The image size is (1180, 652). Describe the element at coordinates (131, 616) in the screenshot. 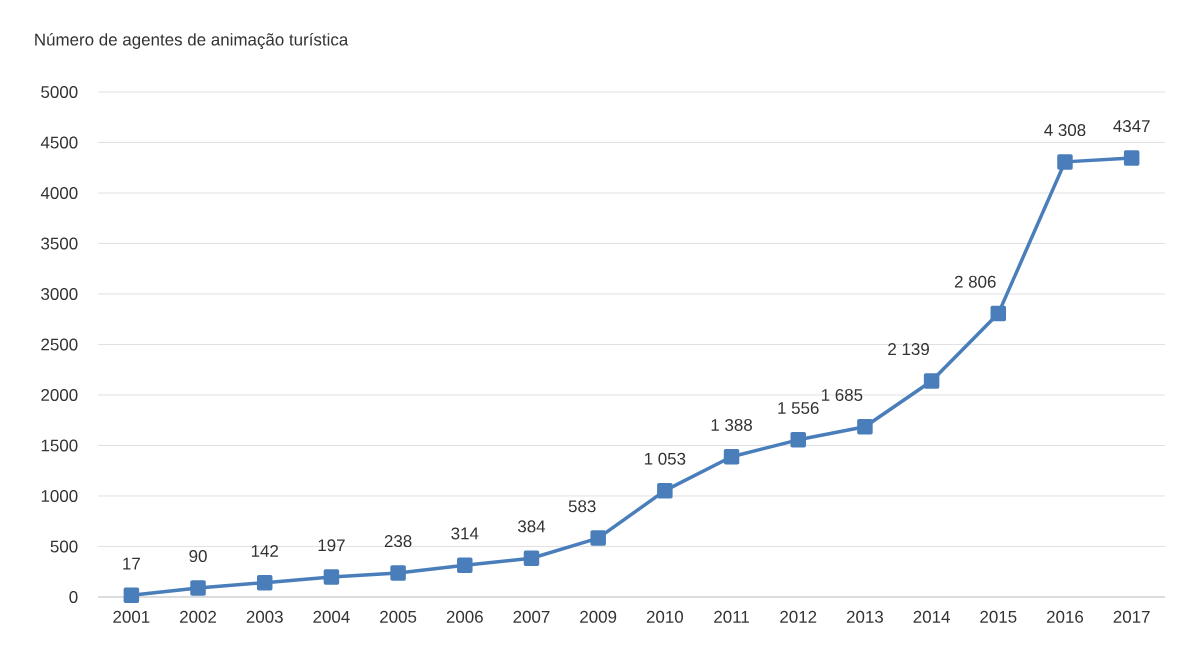

I see `x-tick-label: 2001` at that location.